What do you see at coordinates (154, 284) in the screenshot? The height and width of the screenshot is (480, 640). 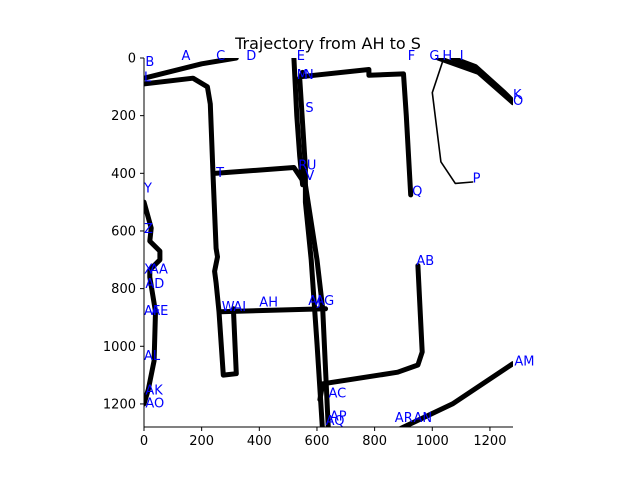 I see `point-label-ad: AD` at bounding box center [154, 284].